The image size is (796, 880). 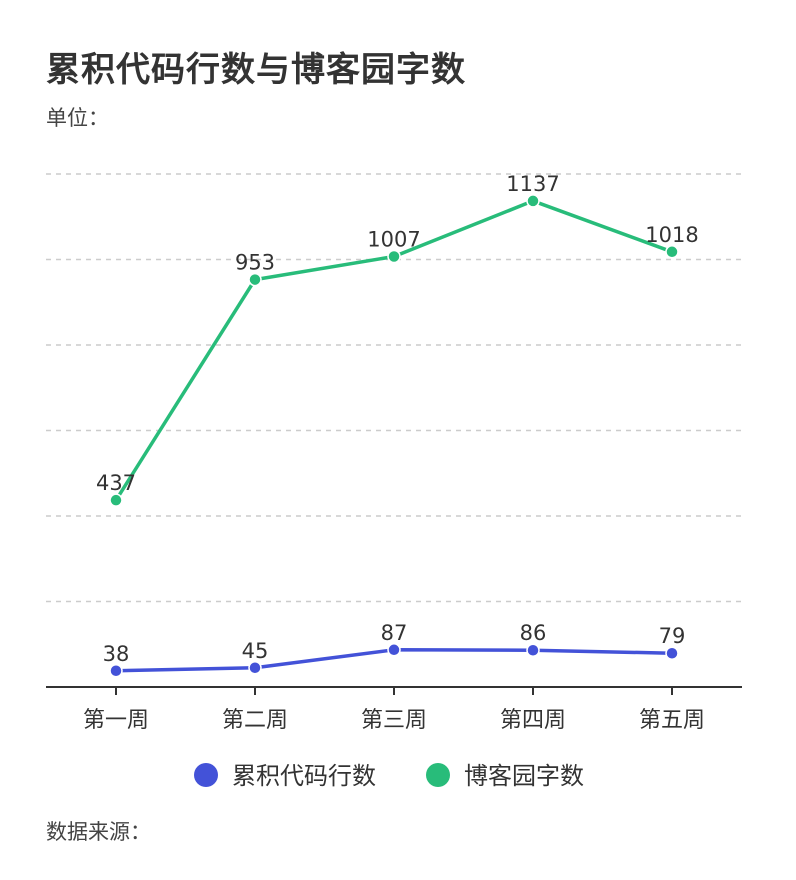 What do you see at coordinates (394, 633) in the screenshot?
I see `data-label: 87` at bounding box center [394, 633].